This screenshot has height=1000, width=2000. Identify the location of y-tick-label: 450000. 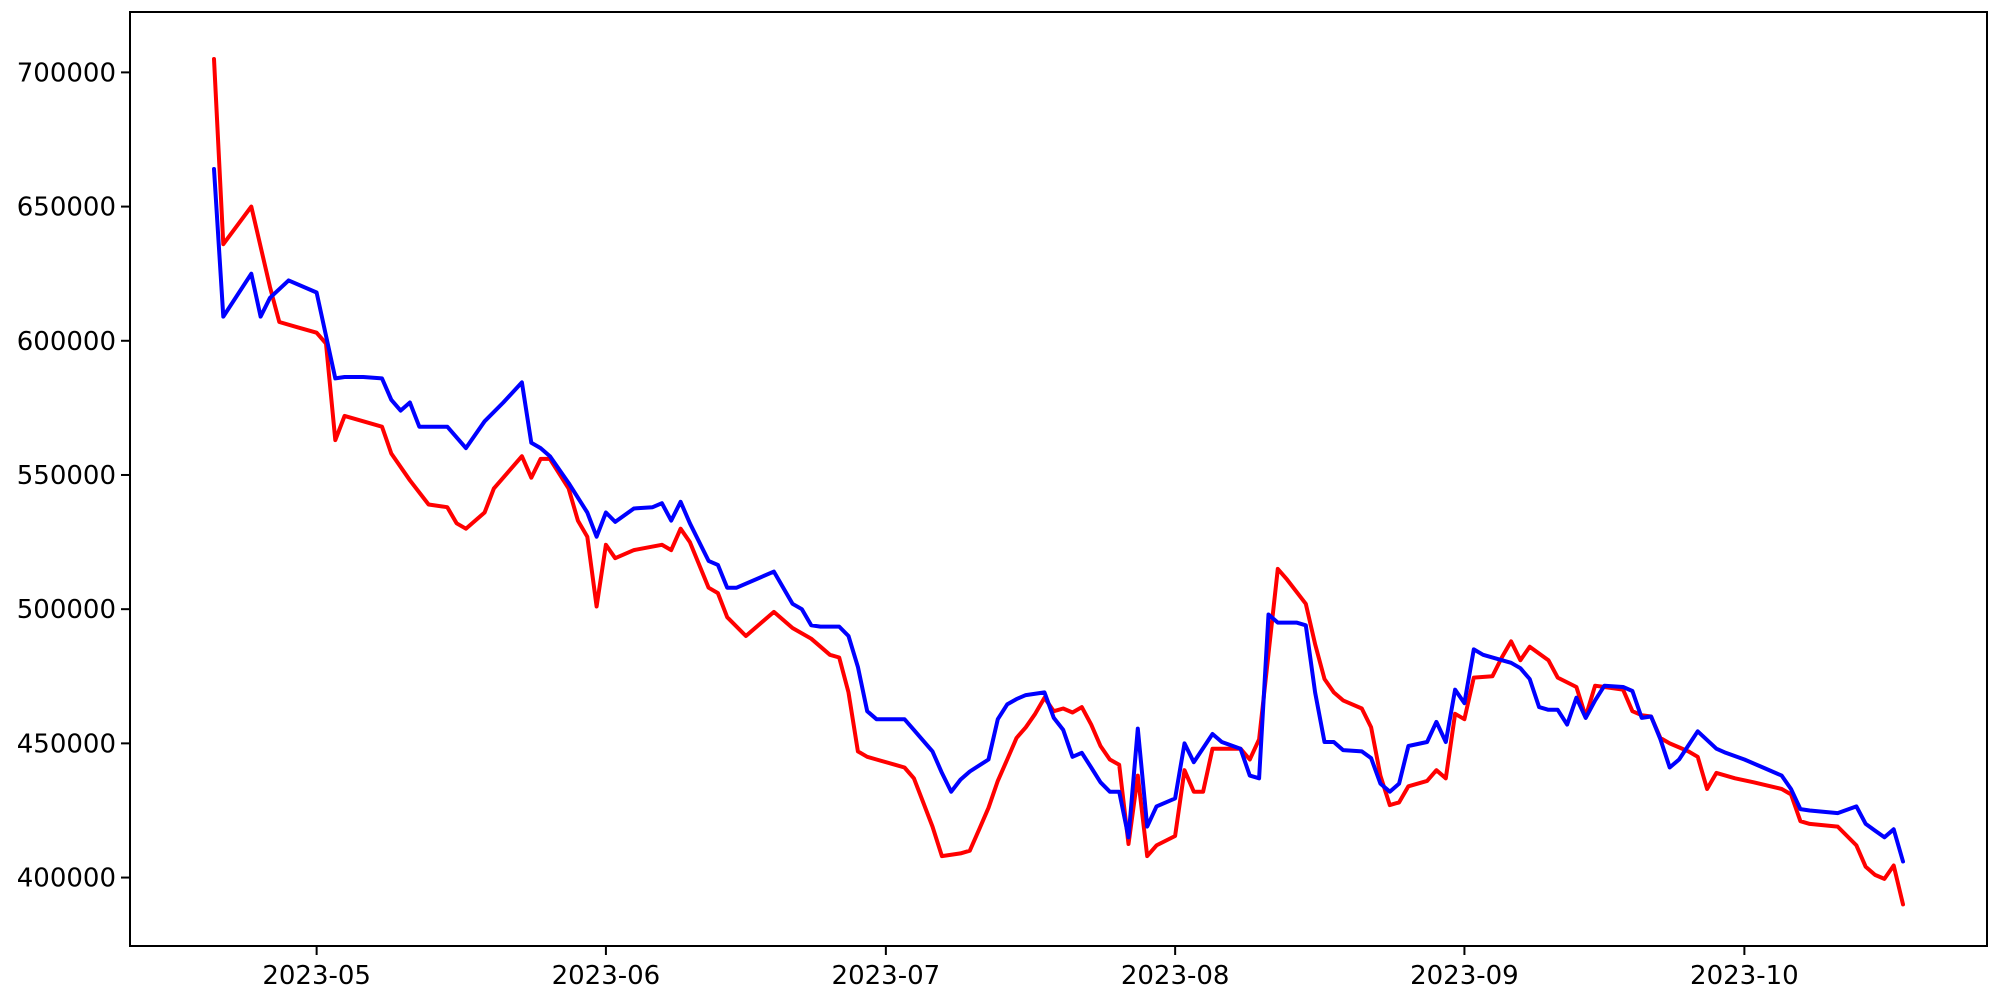
(66, 744).